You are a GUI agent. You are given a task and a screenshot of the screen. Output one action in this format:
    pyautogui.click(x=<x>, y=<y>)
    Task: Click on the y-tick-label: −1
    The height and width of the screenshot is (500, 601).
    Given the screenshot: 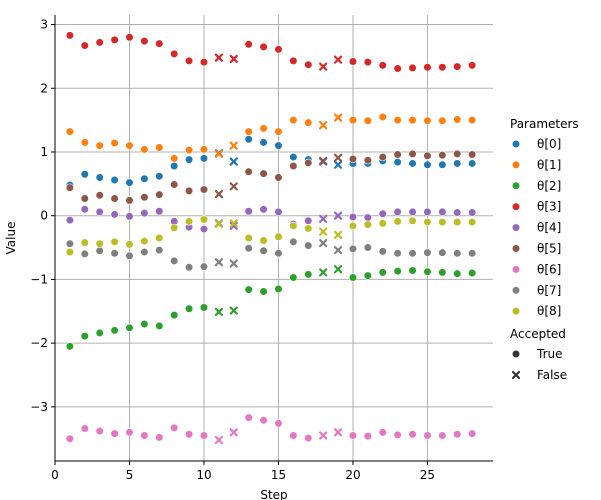 What is the action you would take?
    pyautogui.click(x=39, y=279)
    